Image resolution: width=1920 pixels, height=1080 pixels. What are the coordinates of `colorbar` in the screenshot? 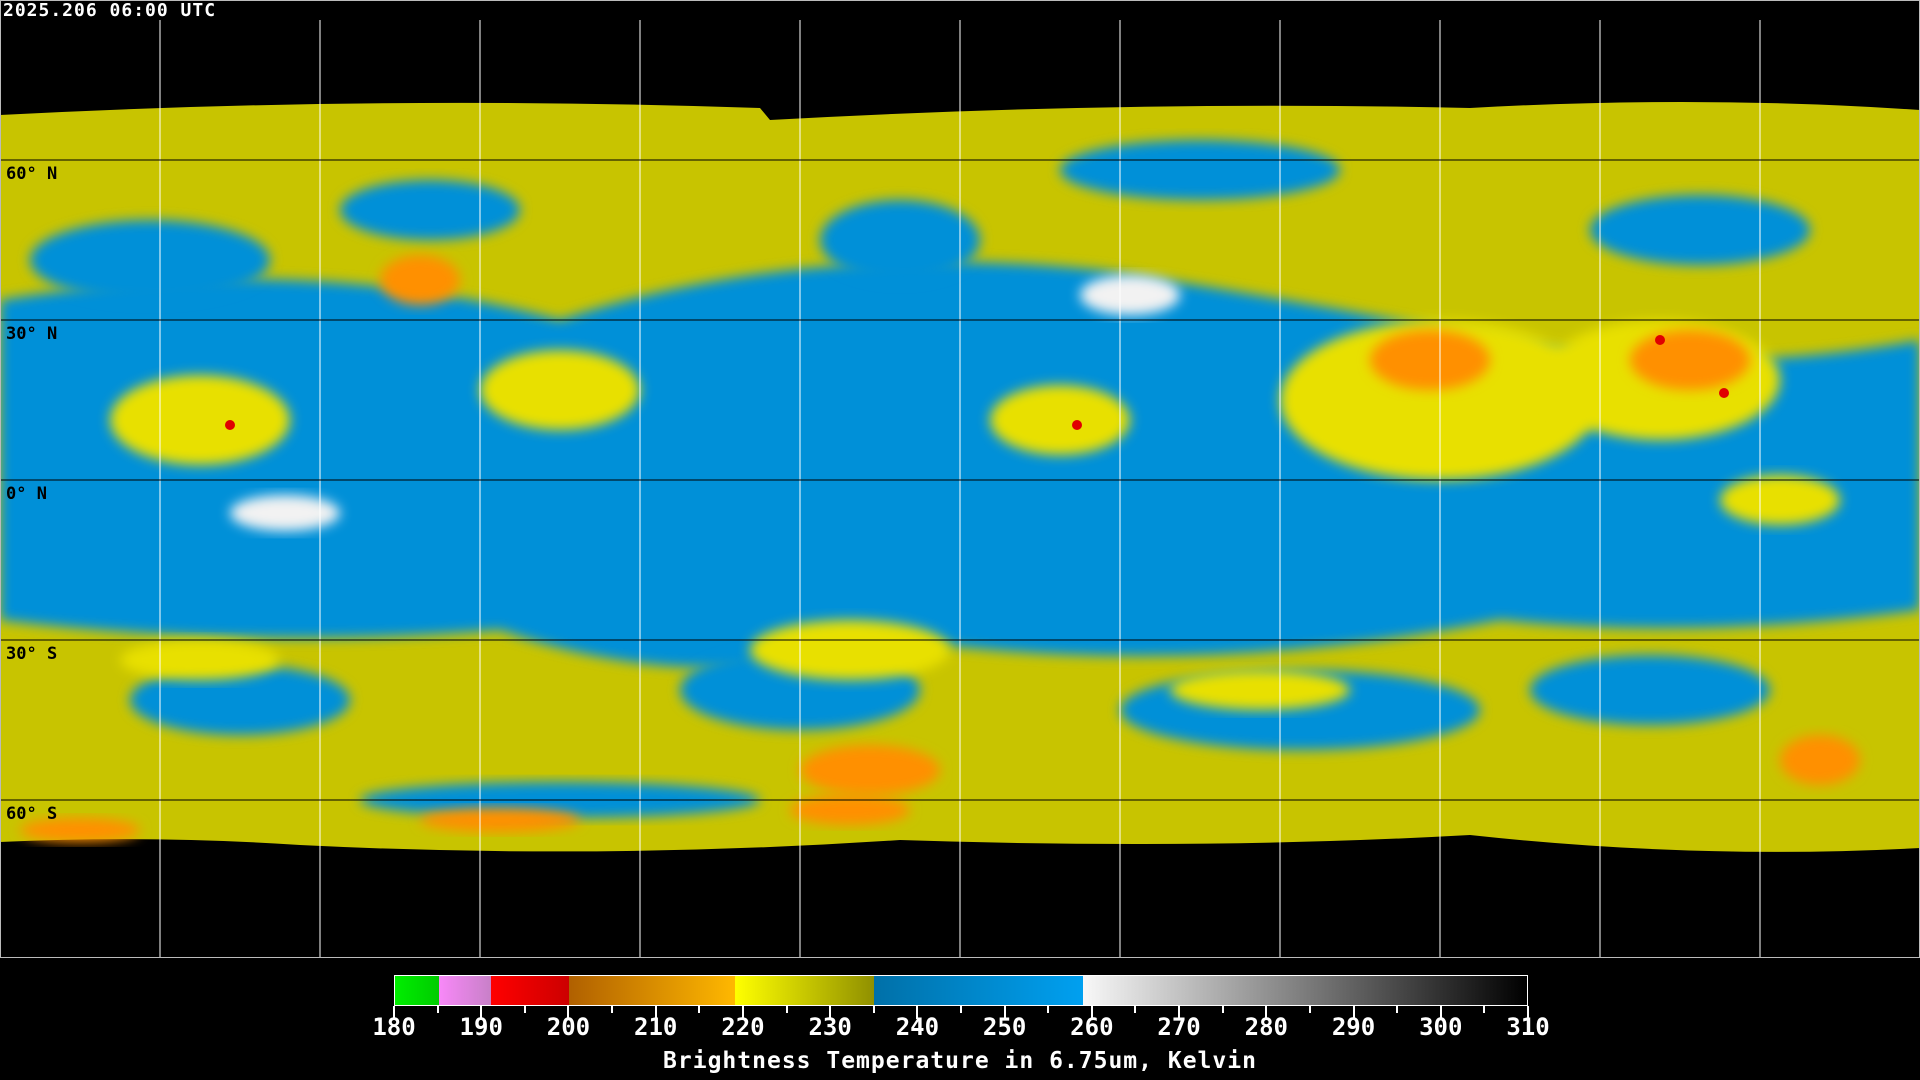 It's located at (961, 990).